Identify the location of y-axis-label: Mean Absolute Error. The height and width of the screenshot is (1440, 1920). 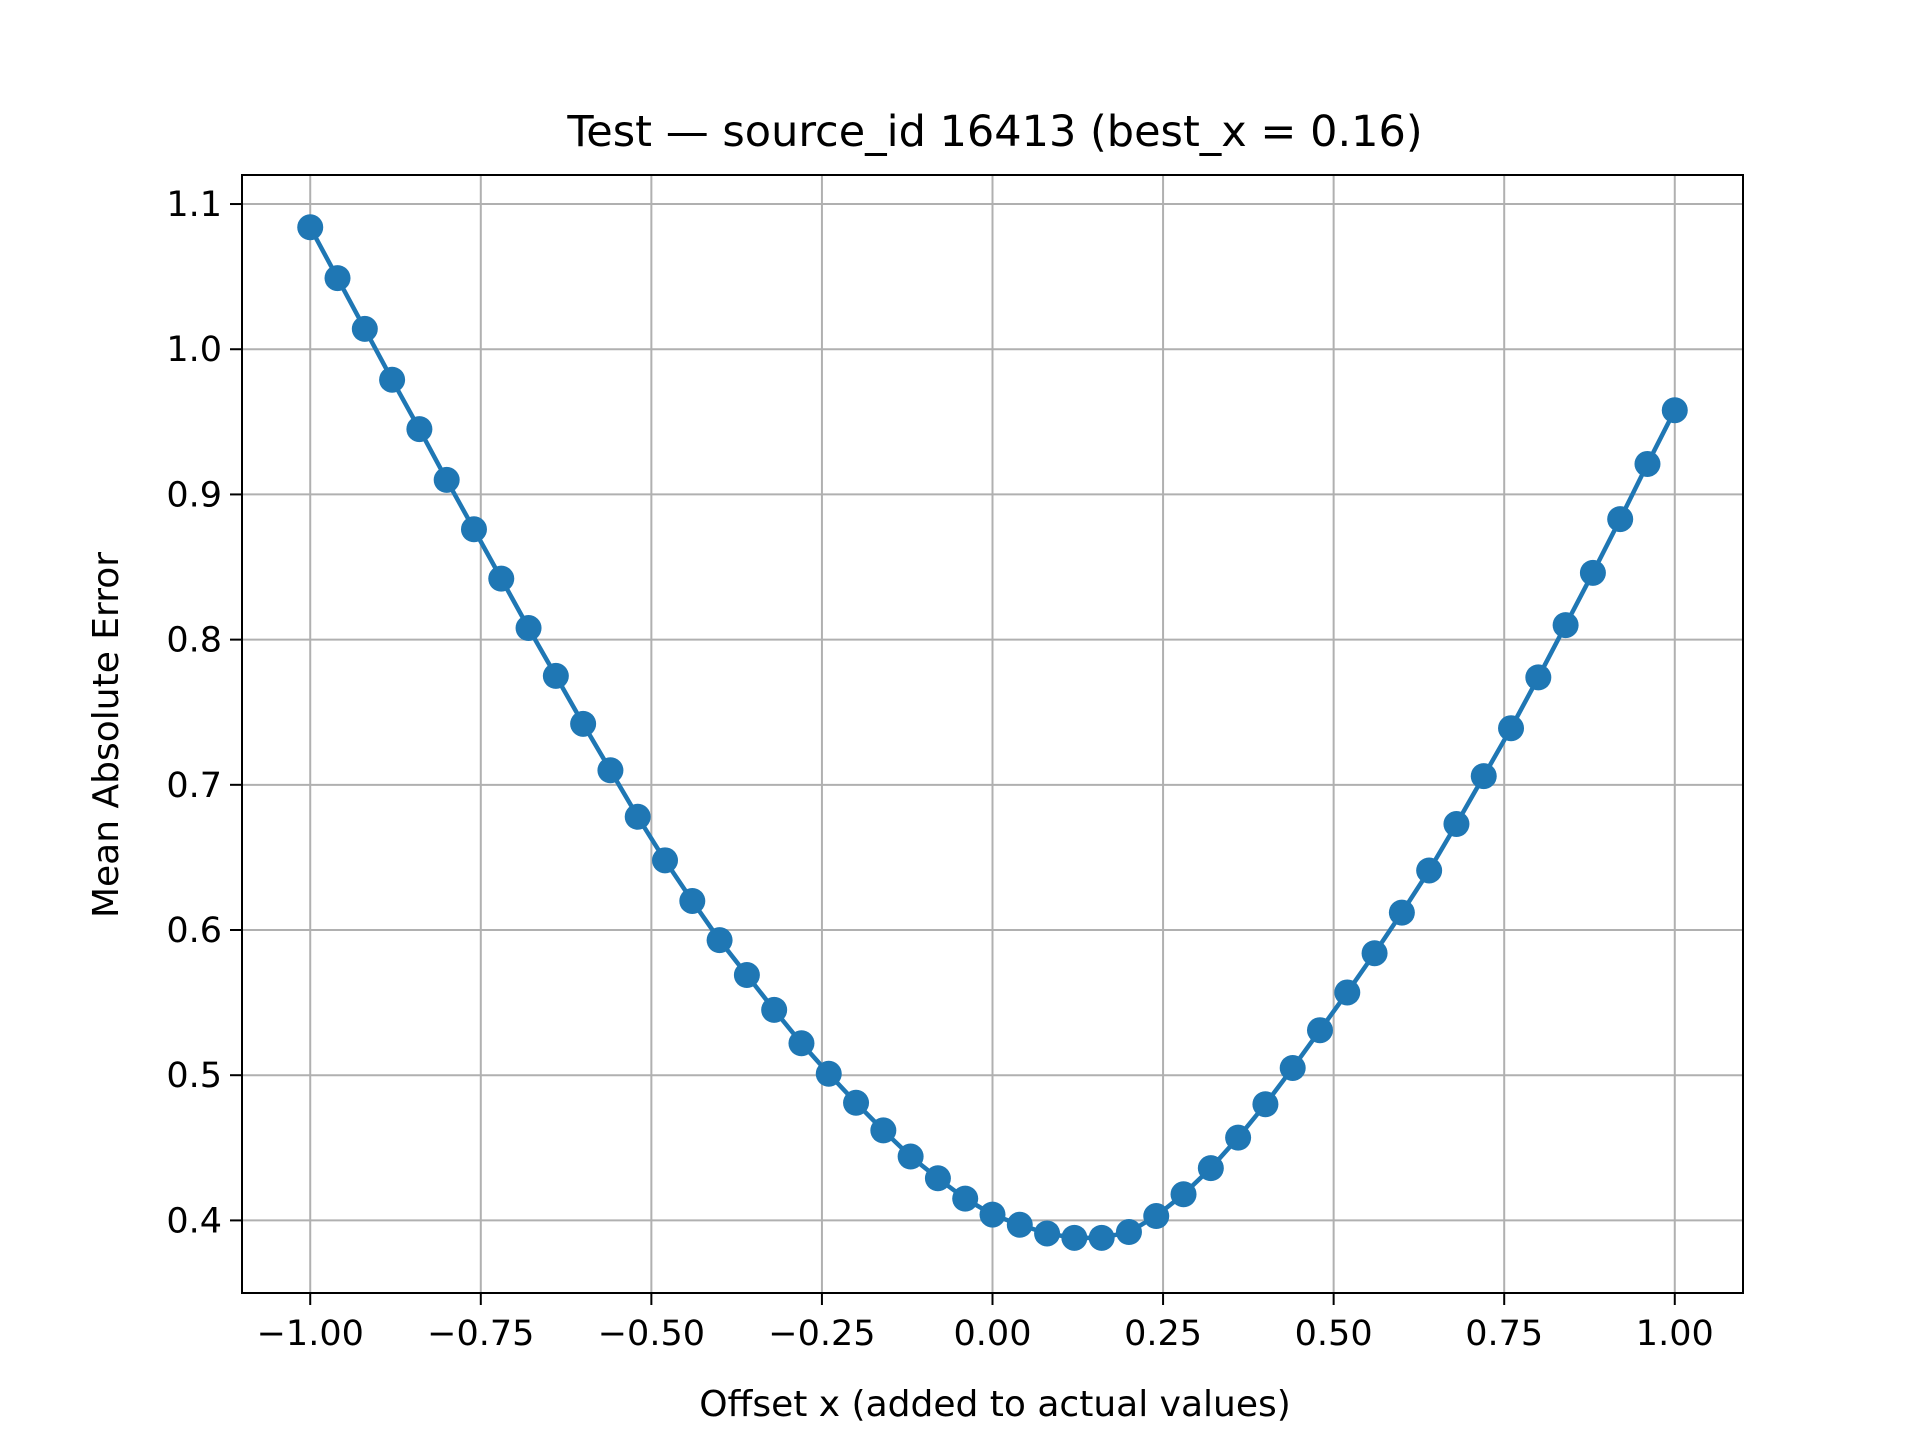
(106, 735).